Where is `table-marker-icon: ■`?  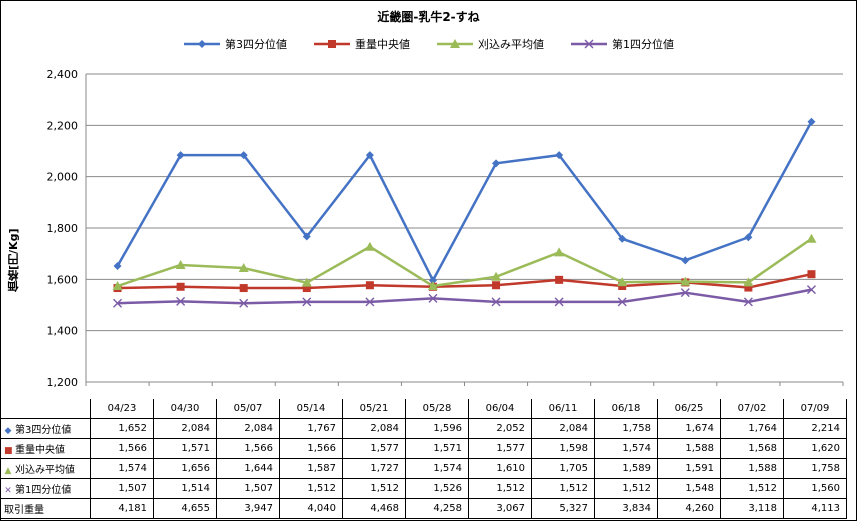
table-marker-icon: ■ is located at coordinates (8, 451).